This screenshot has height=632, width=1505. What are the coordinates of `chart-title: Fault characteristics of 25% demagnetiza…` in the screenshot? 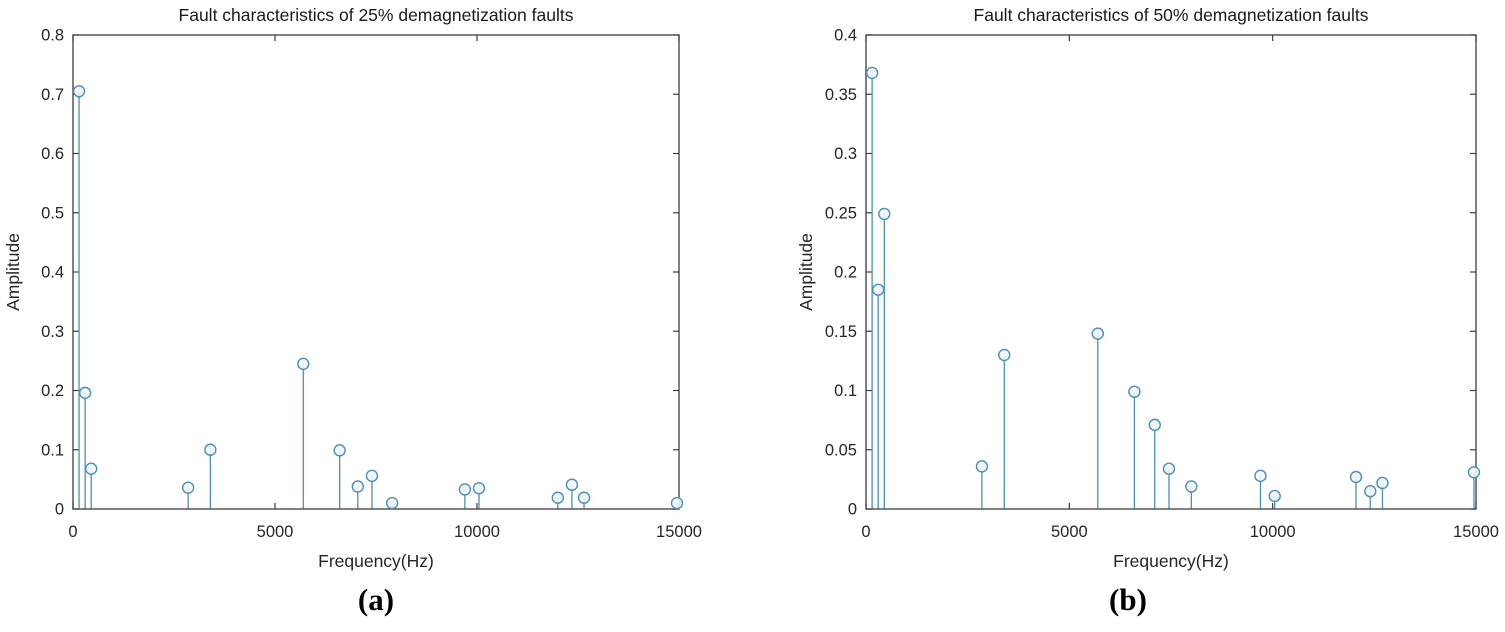 It's located at (376, 15).